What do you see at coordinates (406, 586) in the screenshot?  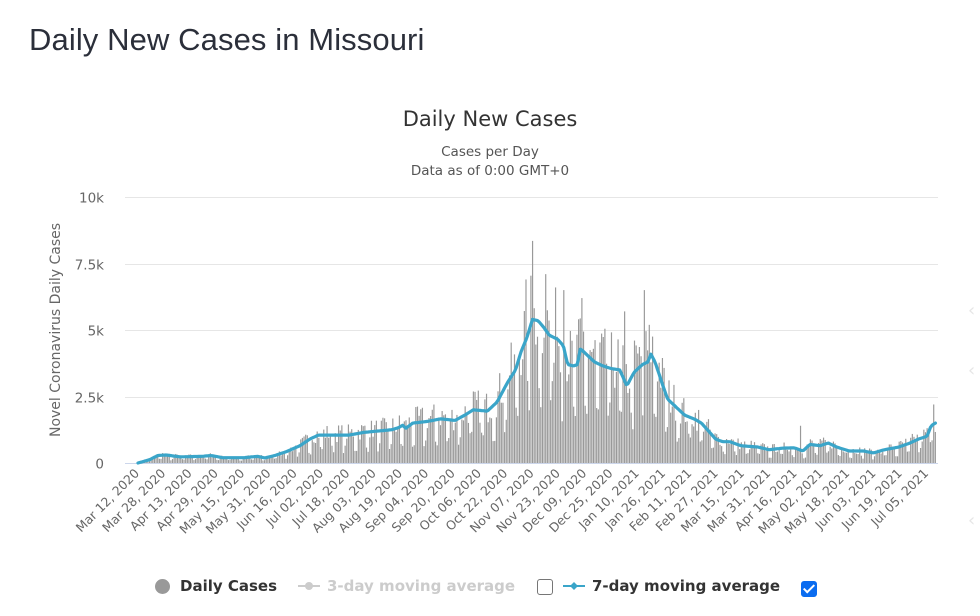 I see `legend-item-ma3: 3-day moving average` at bounding box center [406, 586].